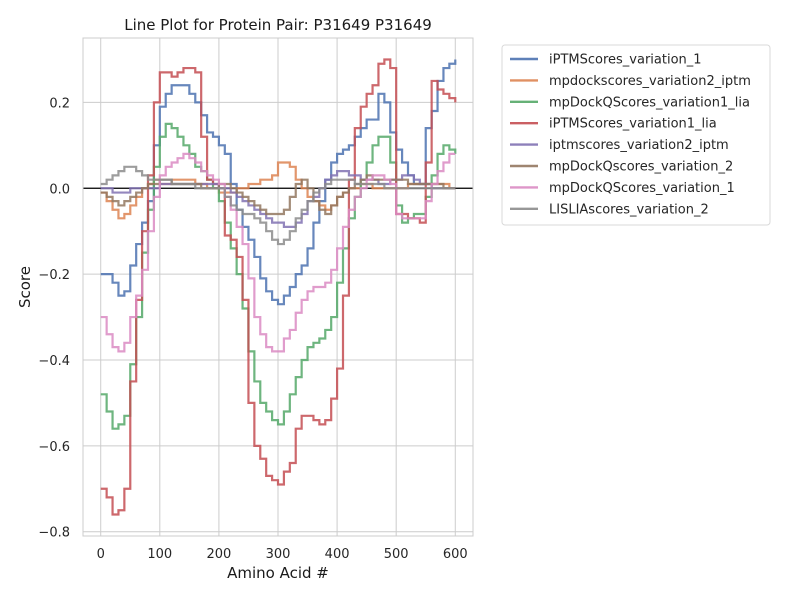  What do you see at coordinates (25, 287) in the screenshot?
I see `y-axis-label: Score` at bounding box center [25, 287].